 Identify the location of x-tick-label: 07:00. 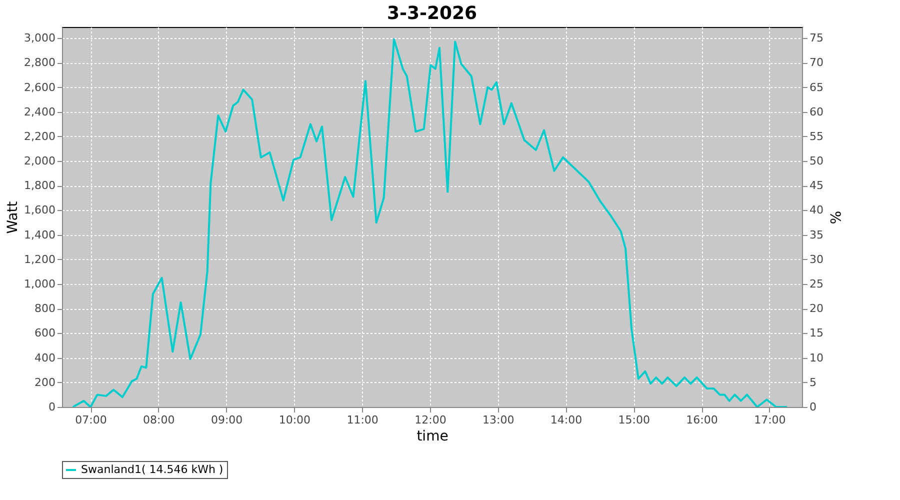
(91, 420).